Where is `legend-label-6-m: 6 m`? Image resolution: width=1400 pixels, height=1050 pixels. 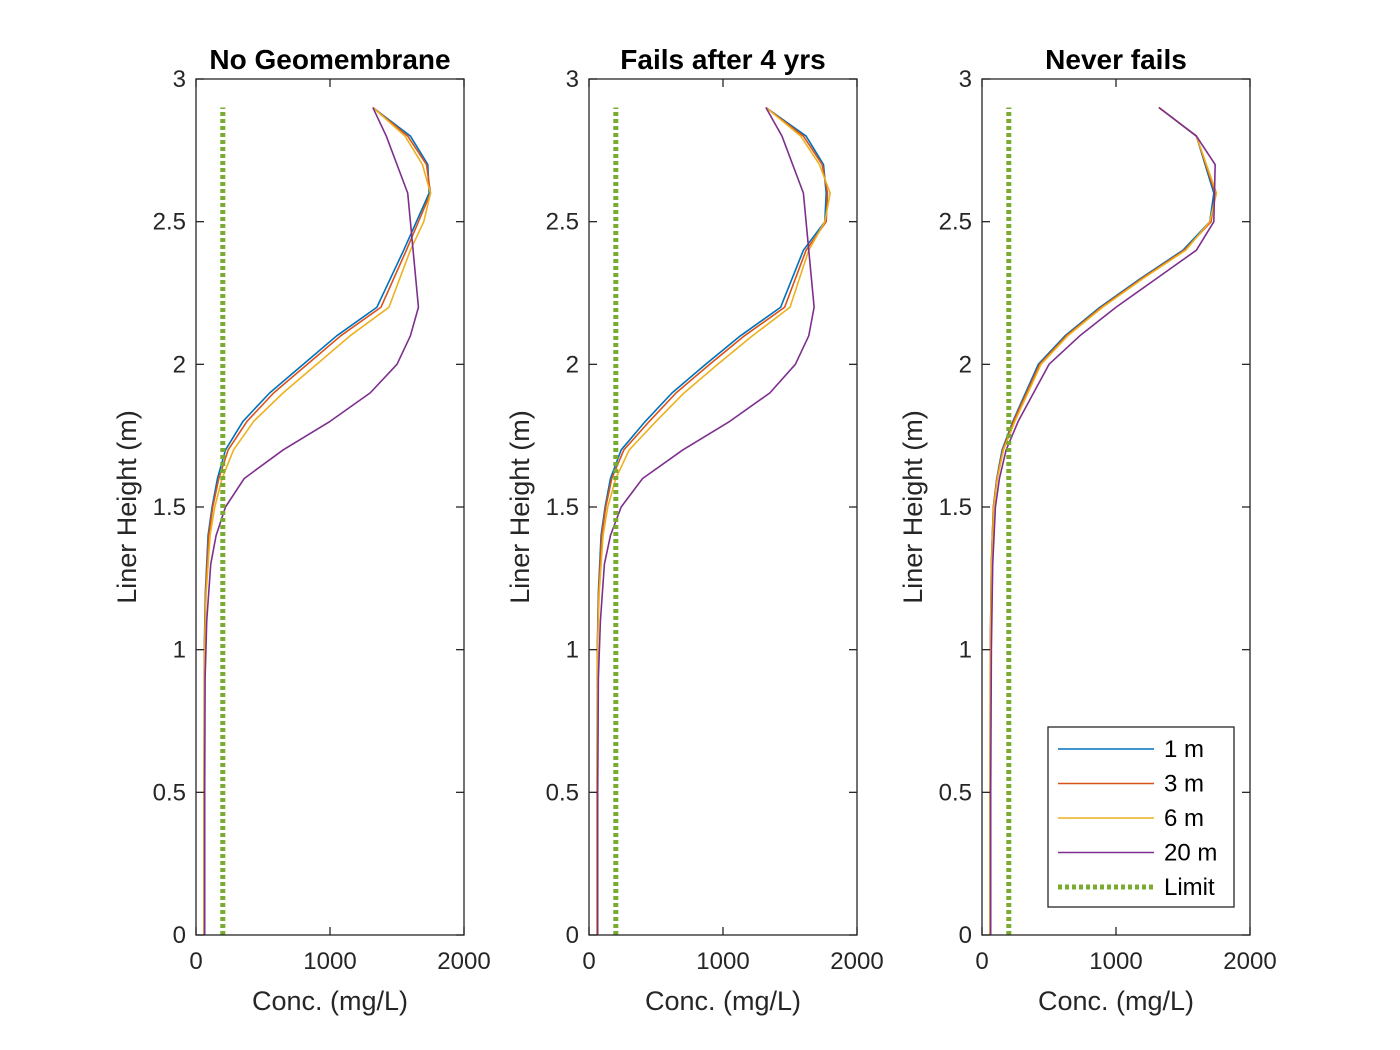 legend-label-6-m: 6 m is located at coordinates (1184, 818).